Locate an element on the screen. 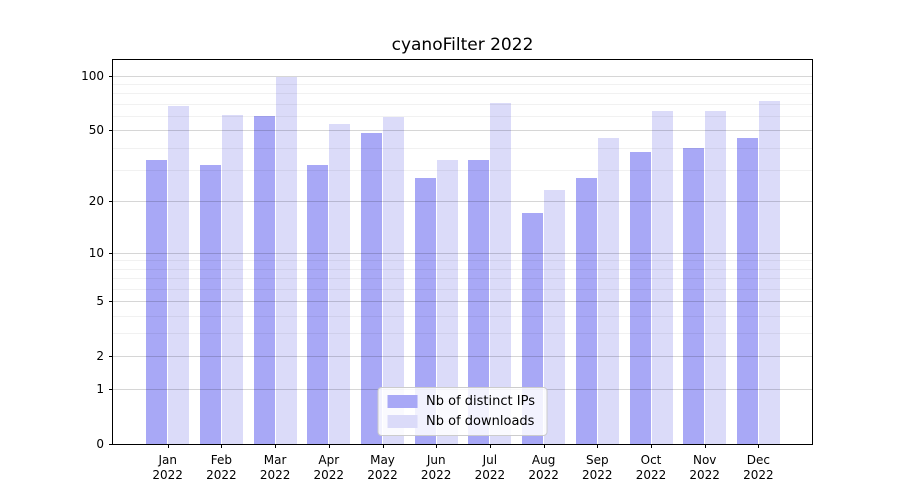  y-tick-label: 100 is located at coordinates (92, 75).